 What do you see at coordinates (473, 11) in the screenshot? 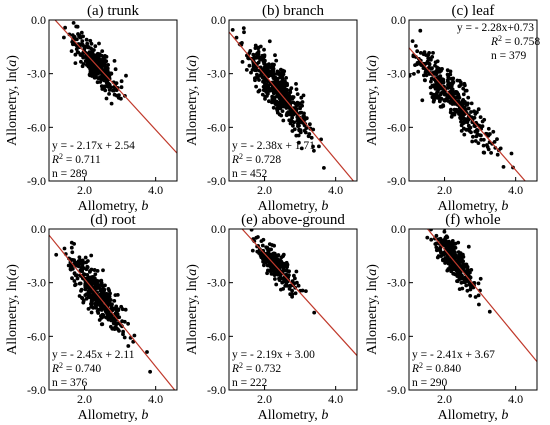
I see `panel-title: (c) leaf` at bounding box center [473, 11].